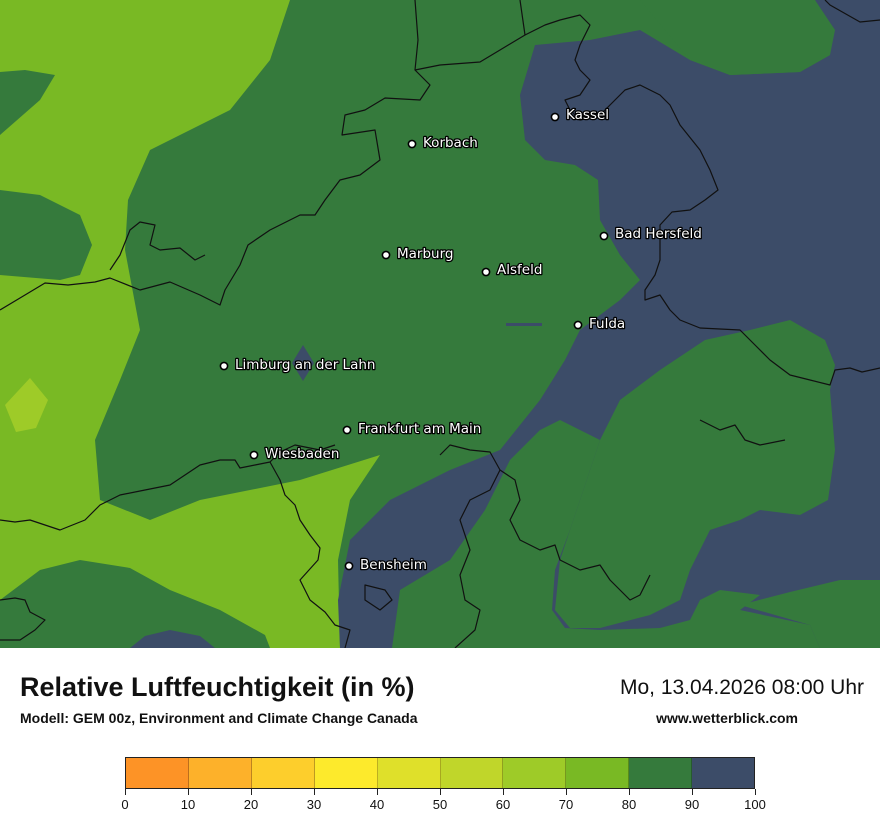 The image size is (880, 830). I want to click on city-label: Bad Hersfeld, so click(658, 234).